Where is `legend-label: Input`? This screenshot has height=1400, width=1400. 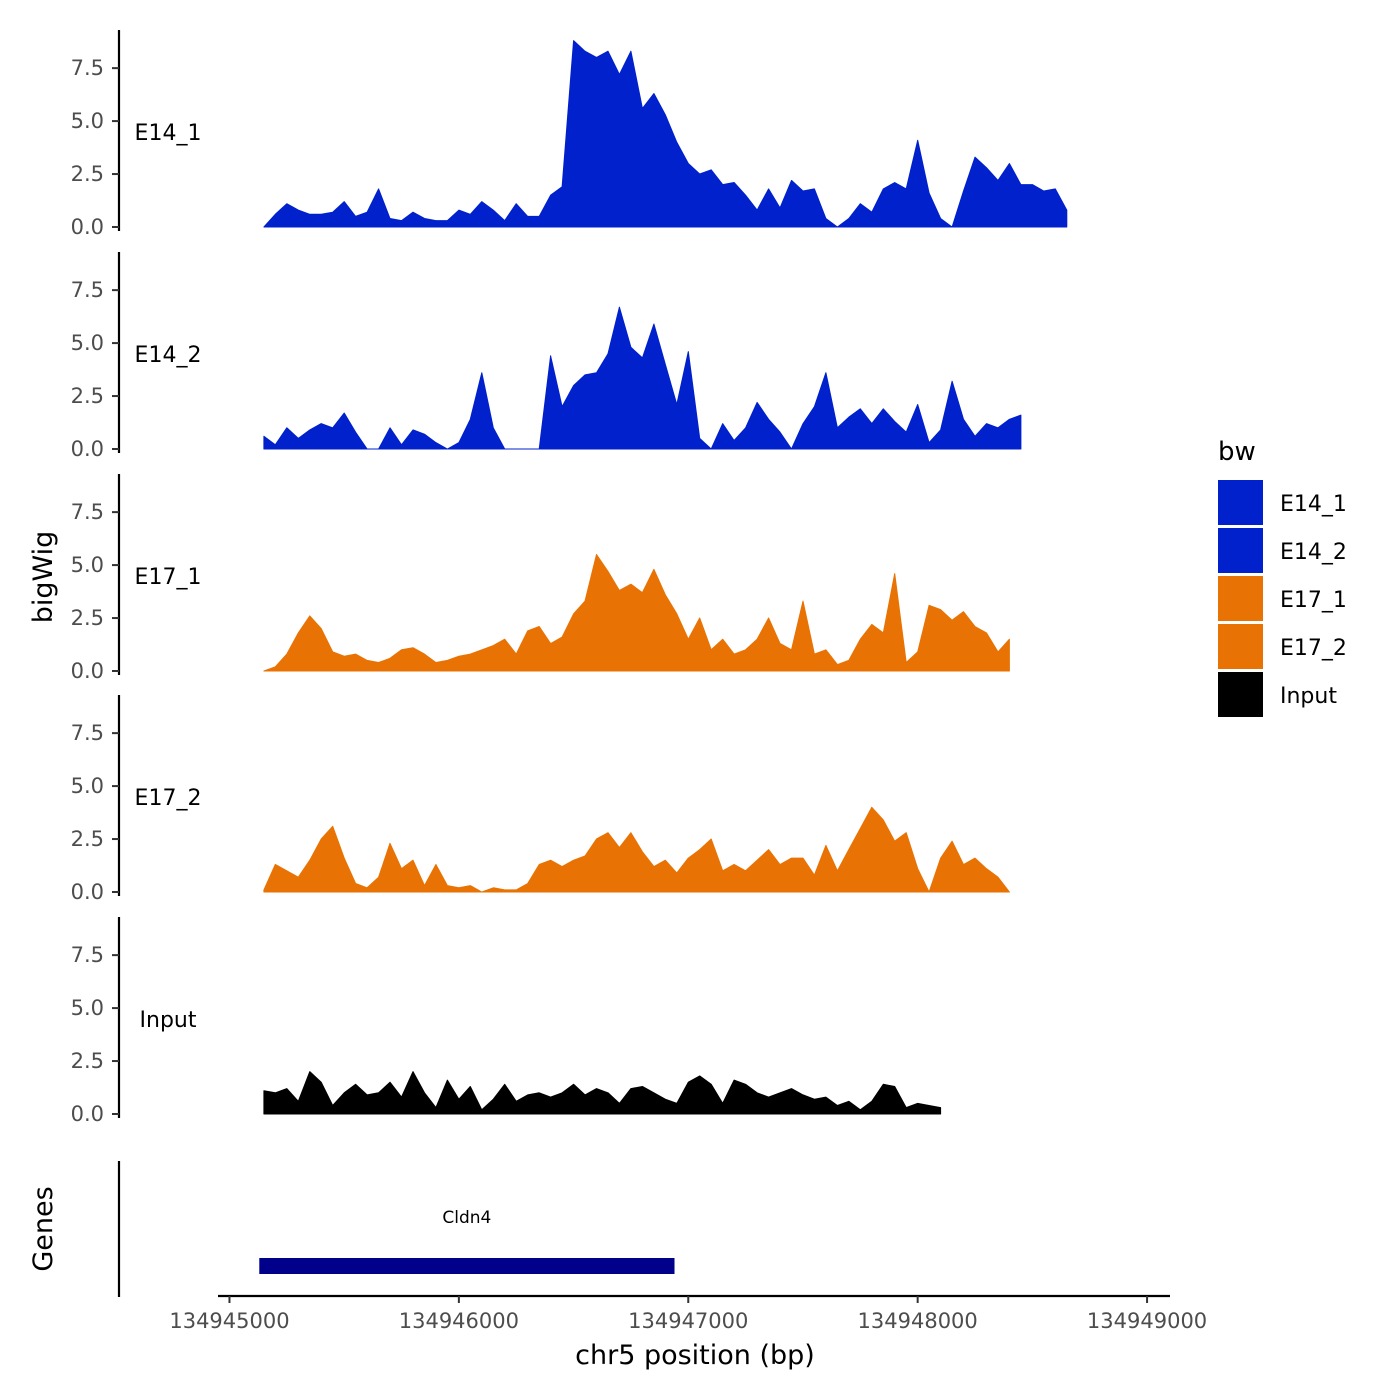
legend-label: Input is located at coordinates (1308, 696).